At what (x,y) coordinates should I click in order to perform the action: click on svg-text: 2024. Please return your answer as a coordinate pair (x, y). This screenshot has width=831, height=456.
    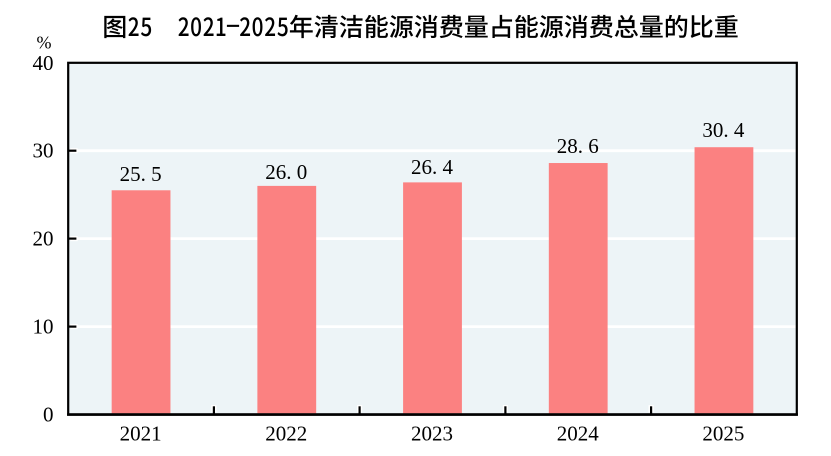
    Looking at the image, I should click on (578, 433).